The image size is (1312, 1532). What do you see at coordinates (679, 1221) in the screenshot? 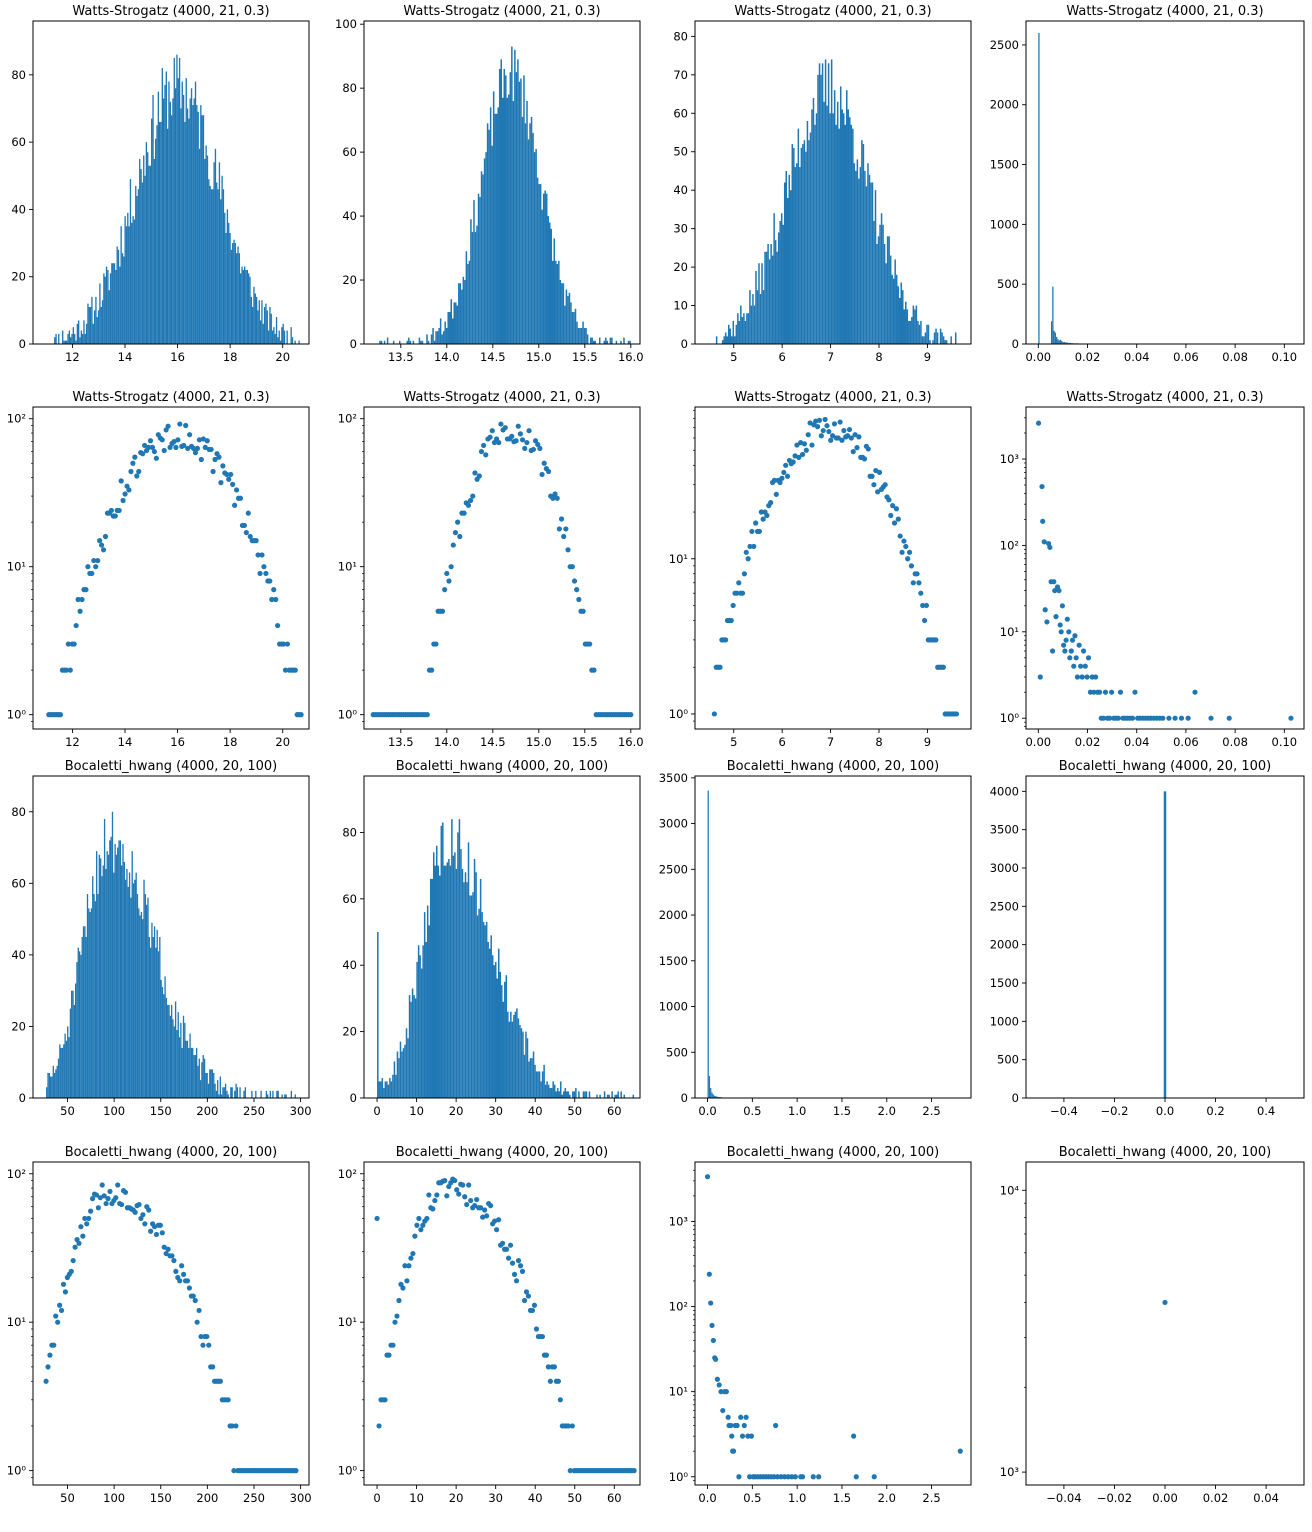
I see `y-tick-label: 10³` at bounding box center [679, 1221].